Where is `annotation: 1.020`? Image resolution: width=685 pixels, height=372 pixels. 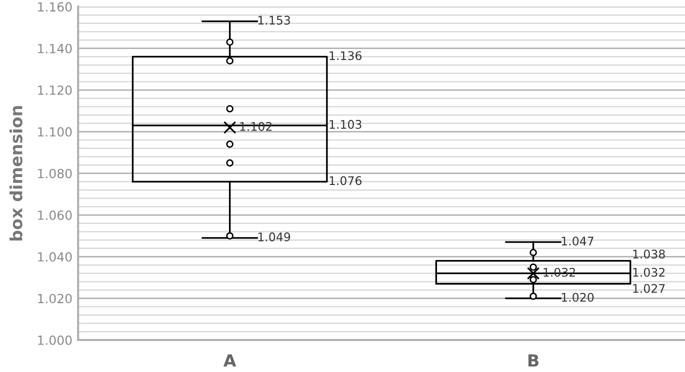
annotation: 1.020 is located at coordinates (578, 297).